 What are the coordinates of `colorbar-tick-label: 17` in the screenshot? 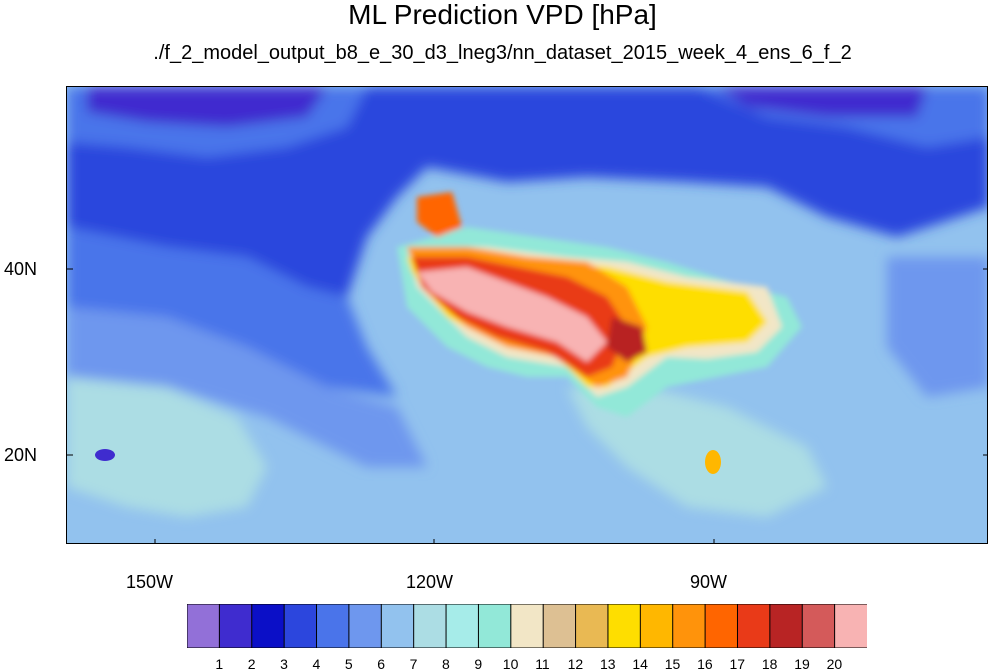 It's located at (737, 664).